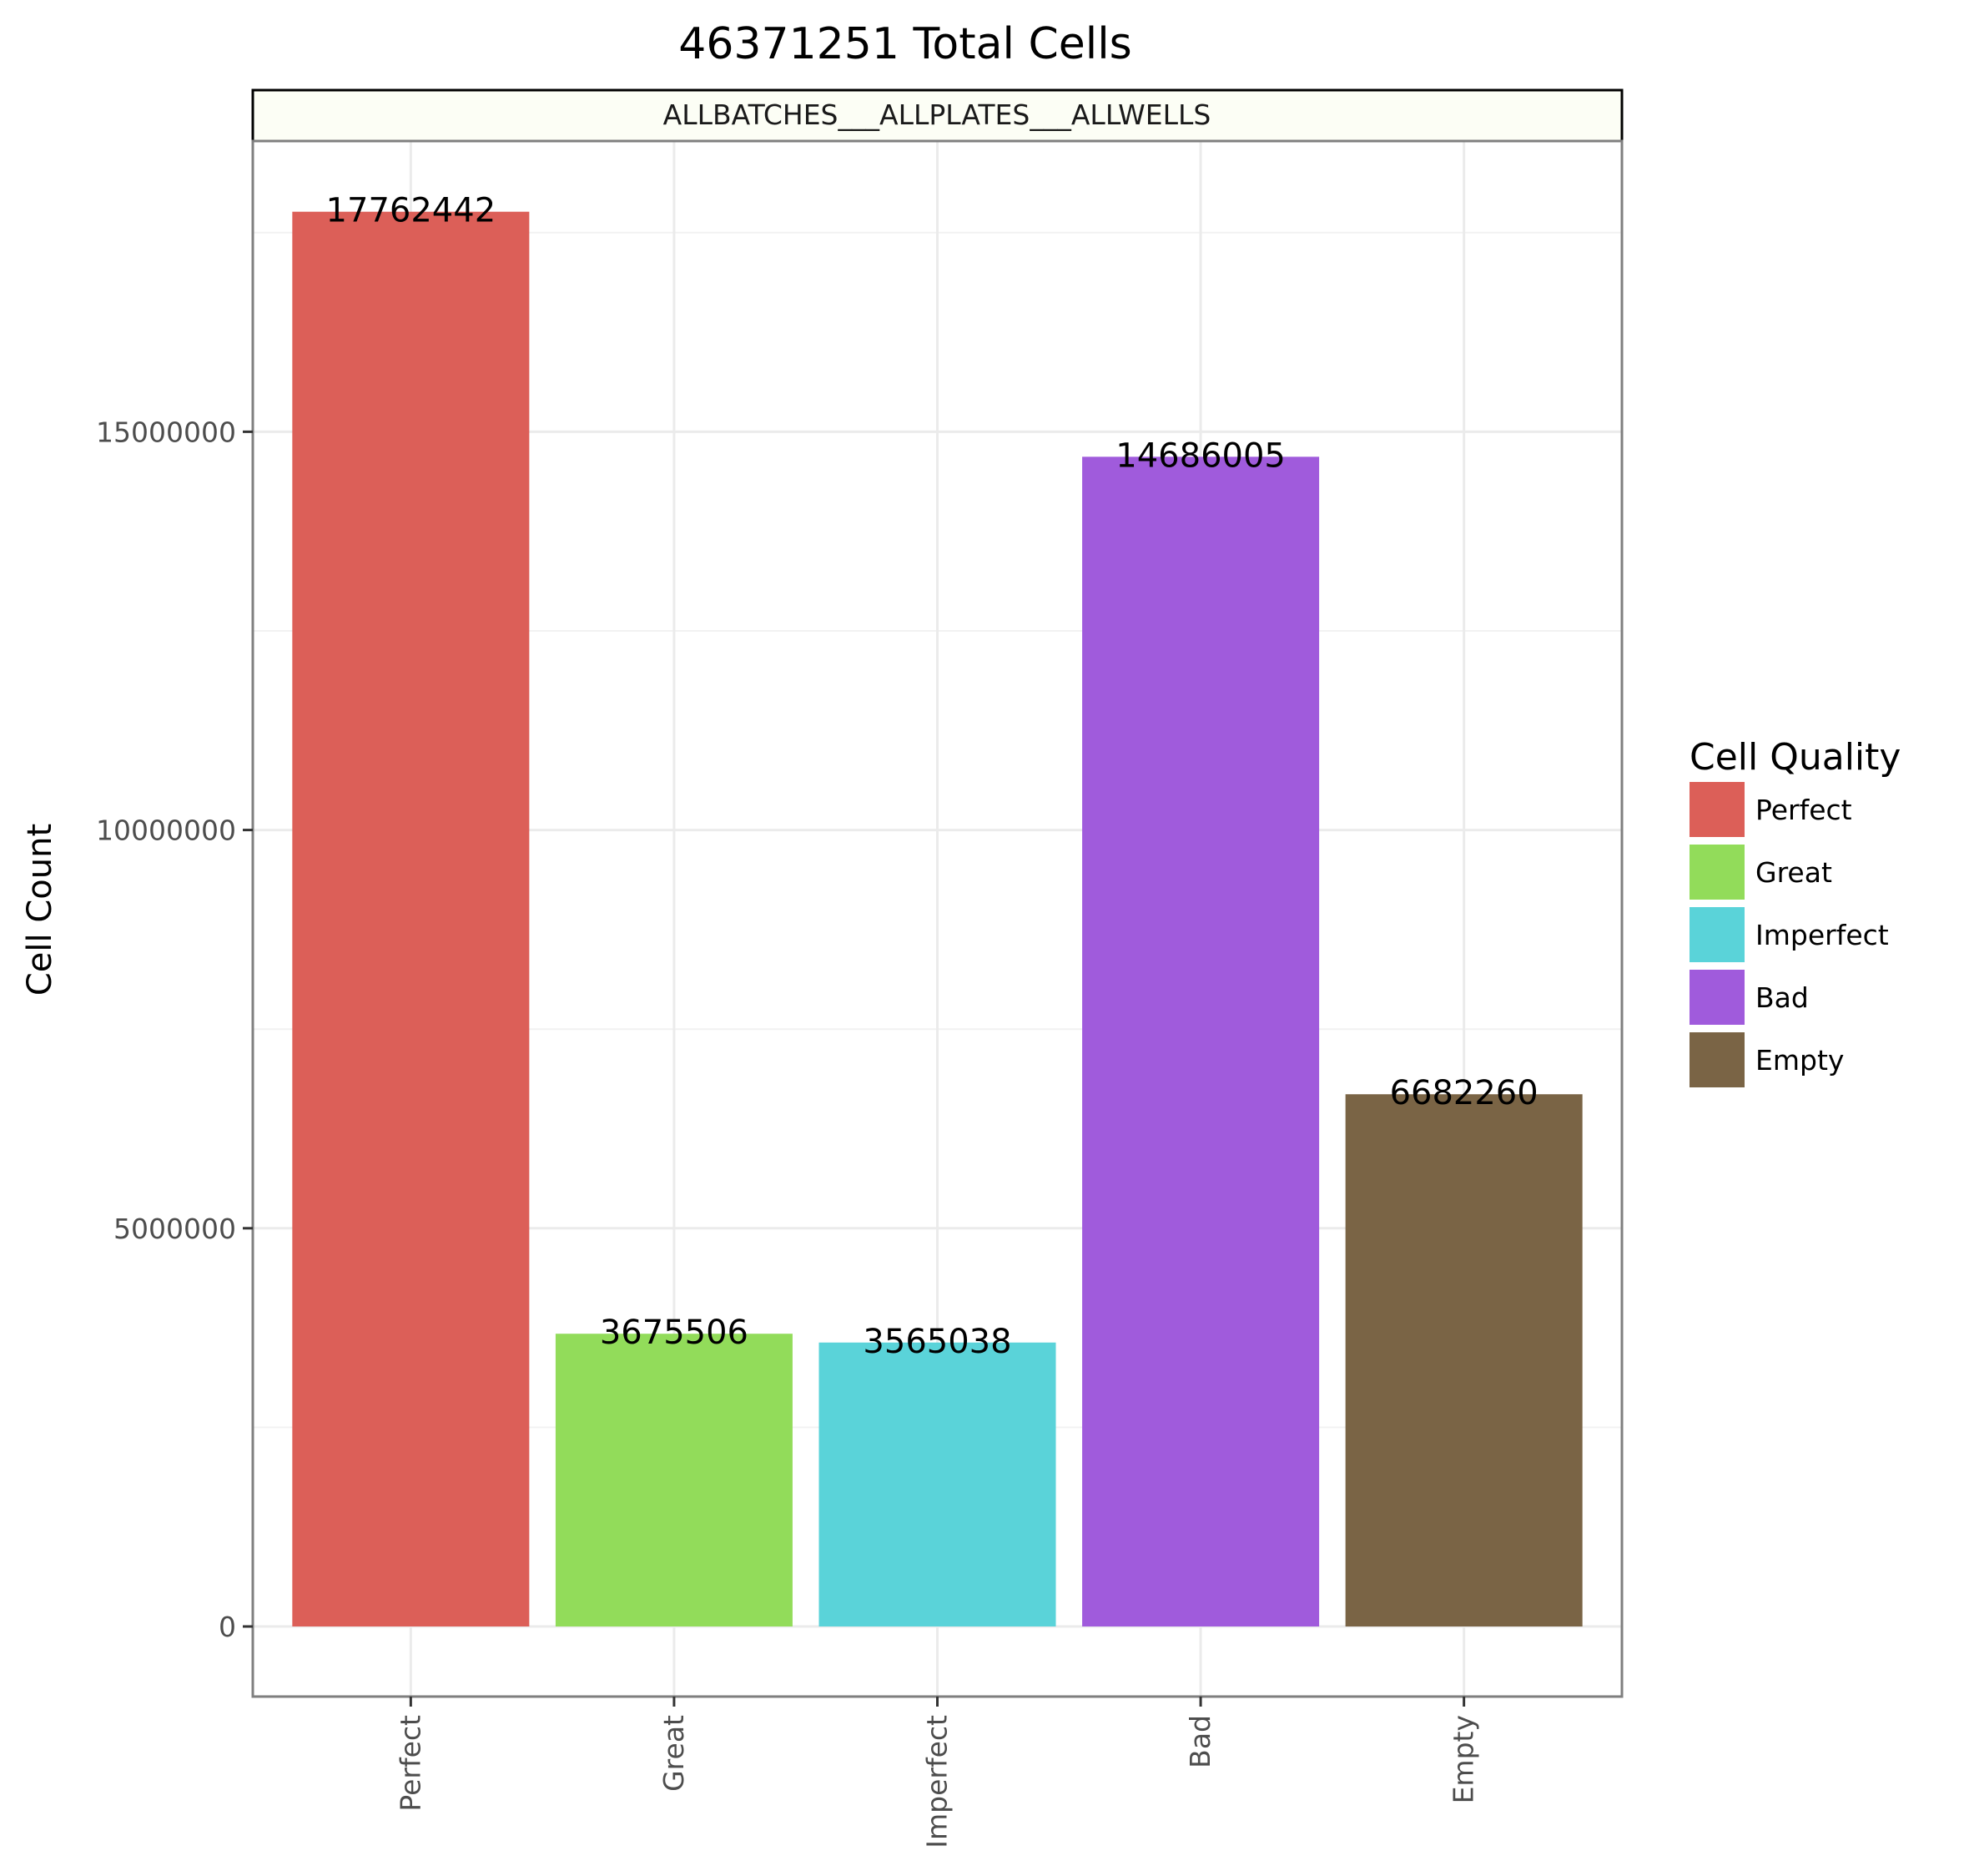 This screenshot has width=1964, height=1876. I want to click on legend: Perfect Great Imperfect Bad Empty, so click(1790, 934).